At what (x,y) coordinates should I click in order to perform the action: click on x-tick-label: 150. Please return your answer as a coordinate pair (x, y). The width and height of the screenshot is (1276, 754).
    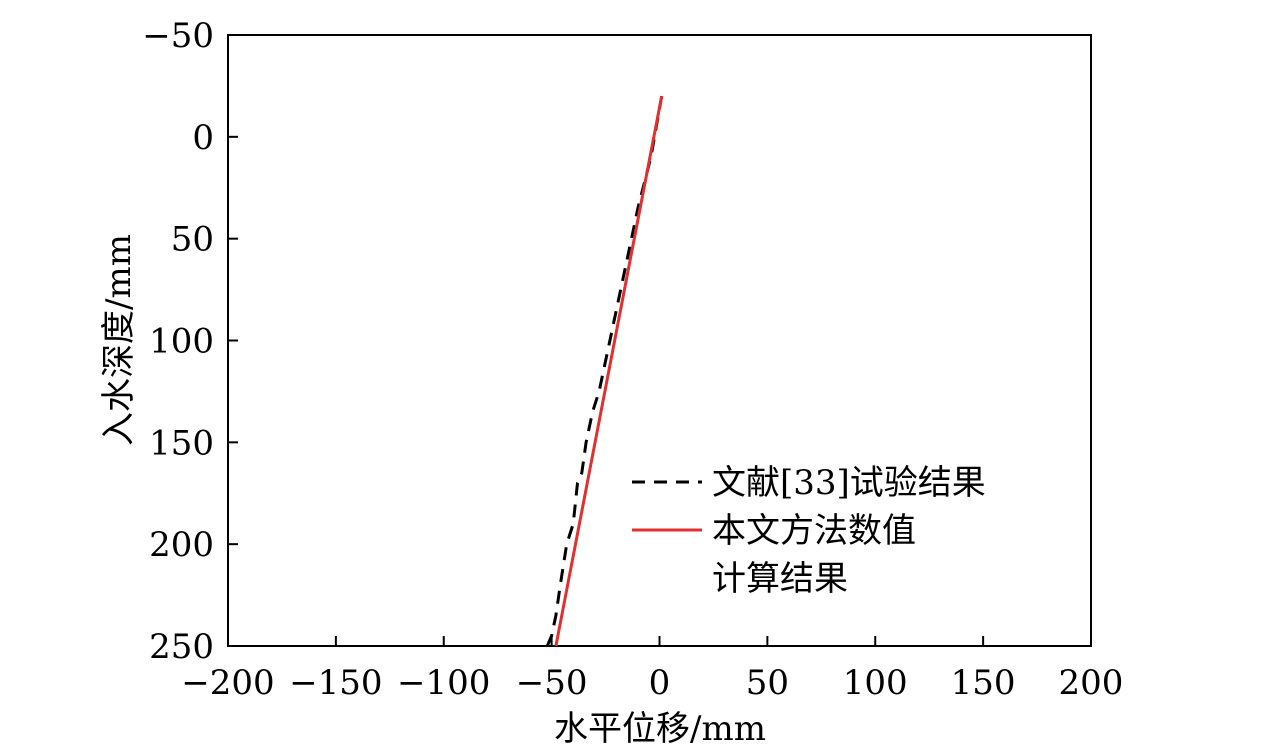
    Looking at the image, I should click on (983, 683).